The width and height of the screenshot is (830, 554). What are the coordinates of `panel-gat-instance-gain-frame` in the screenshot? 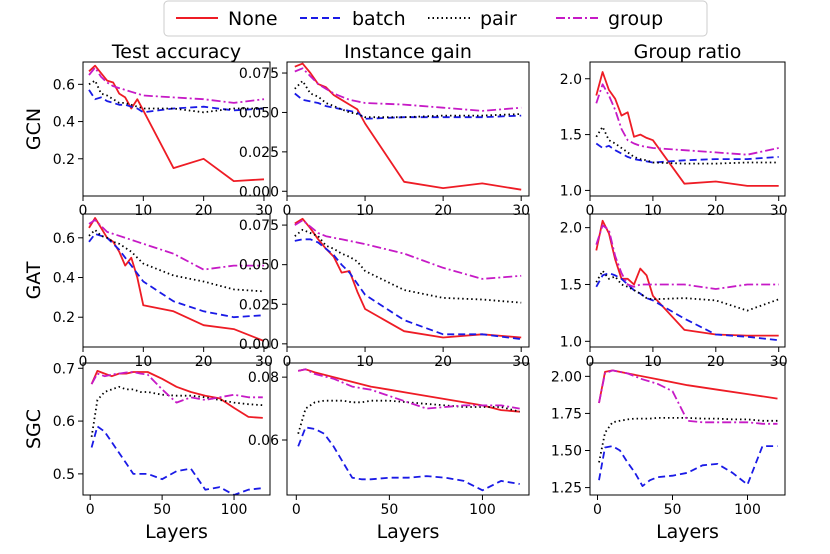 It's located at (408, 280).